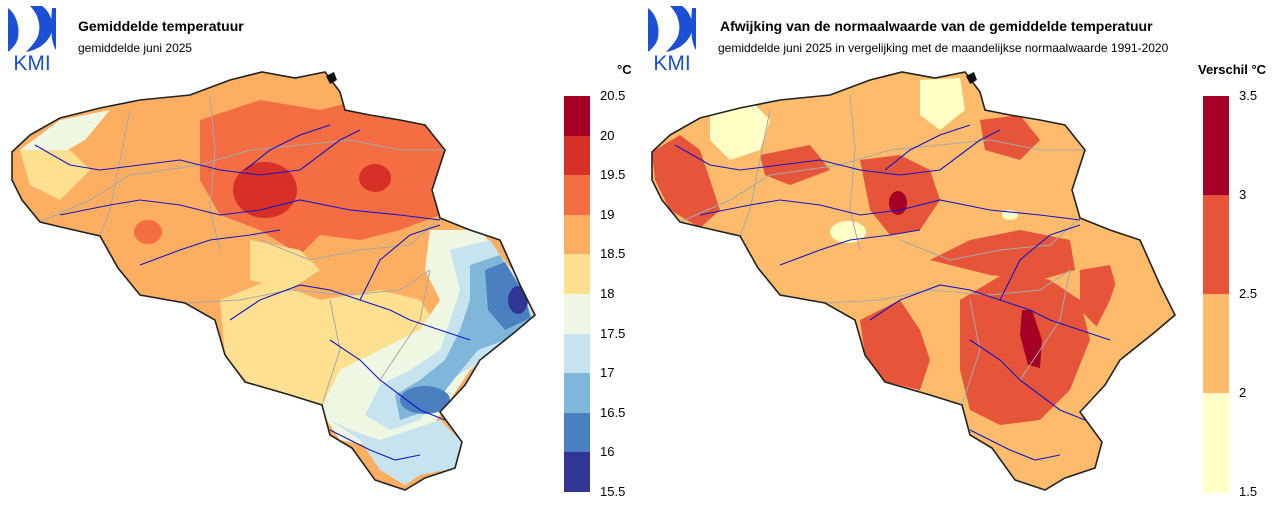 This screenshot has height=507, width=1280. I want to click on temperature-legend-tick: 17, so click(607, 373).